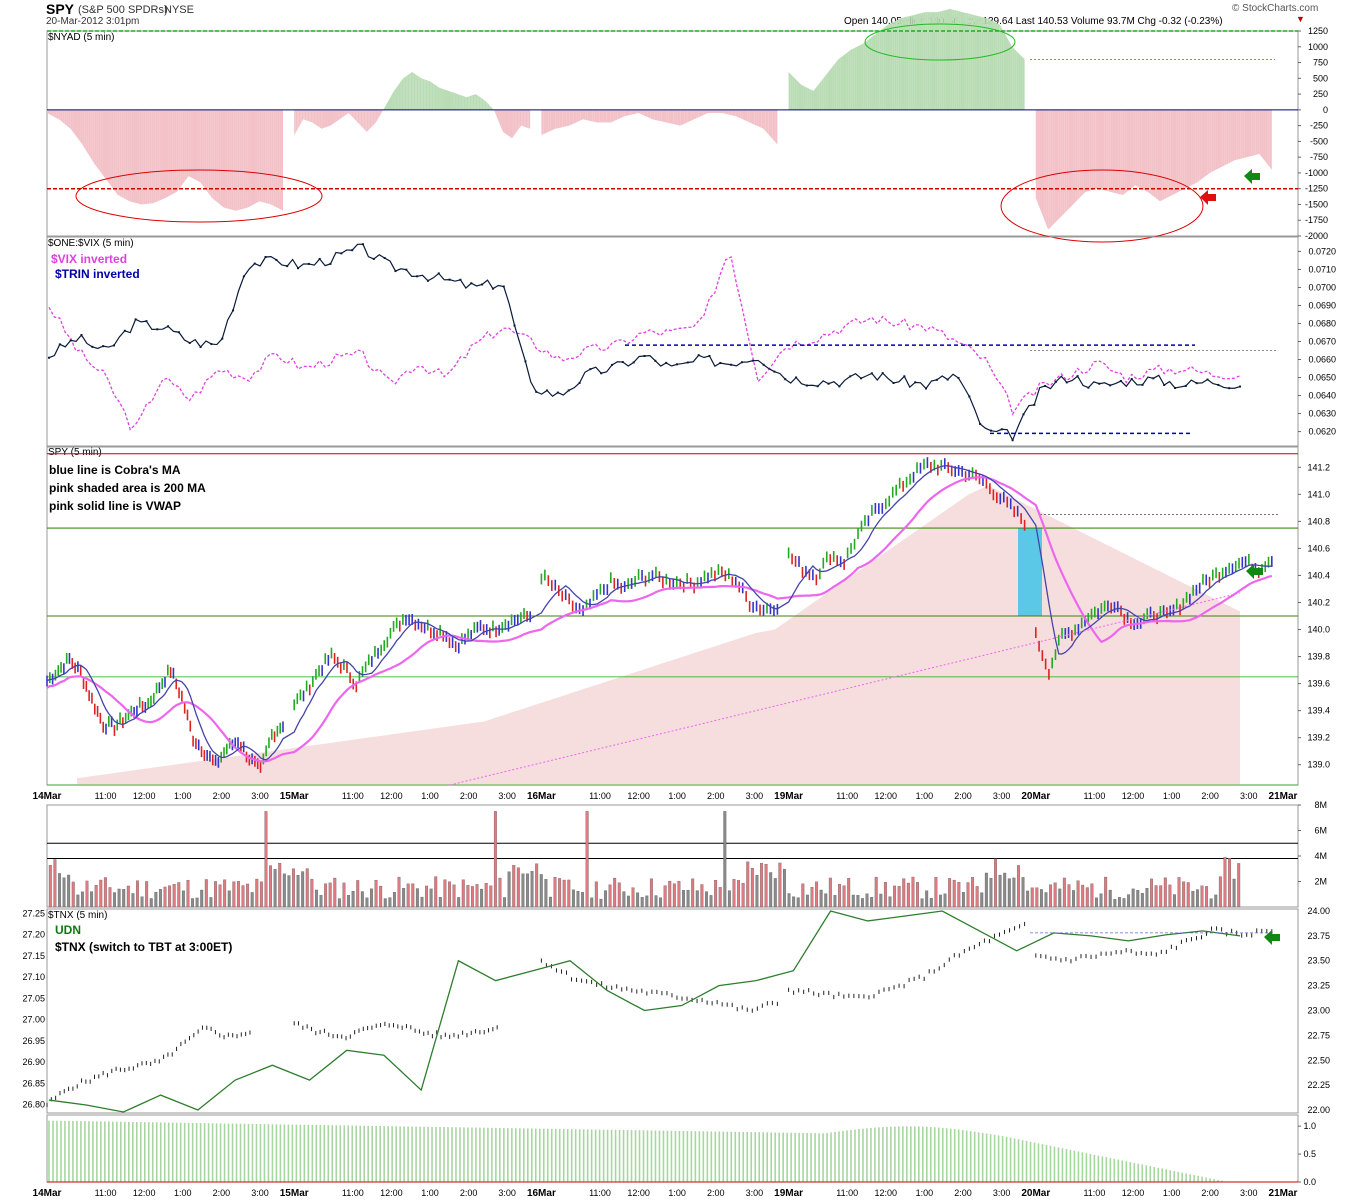 This screenshot has height=1200, width=1350. I want to click on tnx-right-label: 22.75, so click(1318, 1035).